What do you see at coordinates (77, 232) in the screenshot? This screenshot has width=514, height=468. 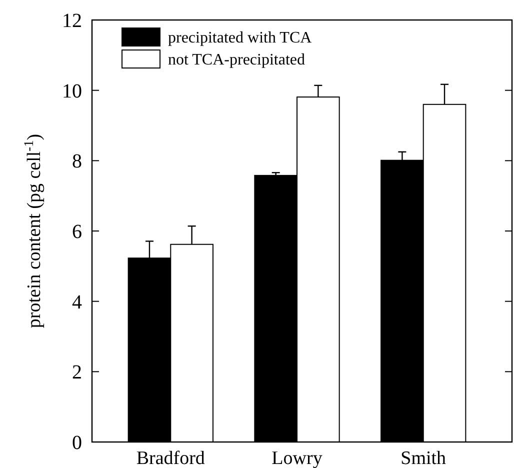 I see `y-tick-label: 6` at bounding box center [77, 232].